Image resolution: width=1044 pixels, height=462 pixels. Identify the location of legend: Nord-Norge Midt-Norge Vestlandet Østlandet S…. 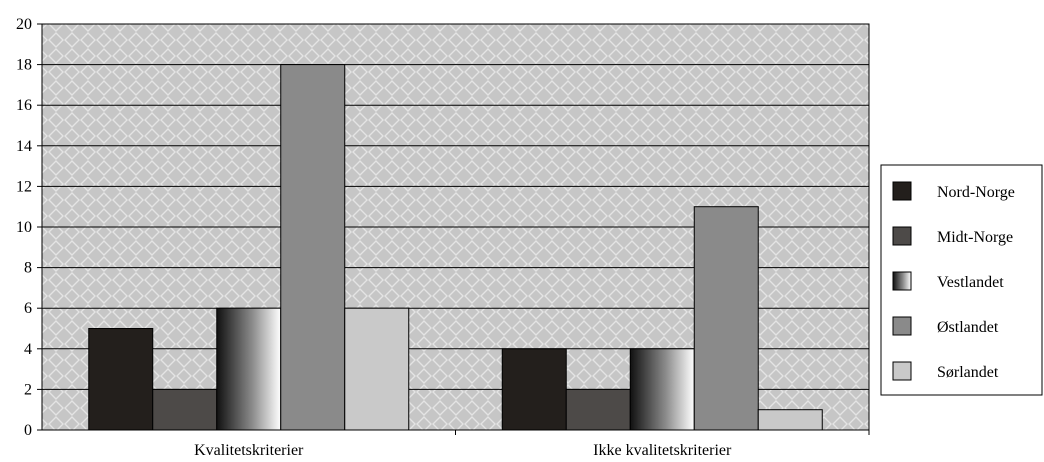
(961, 280).